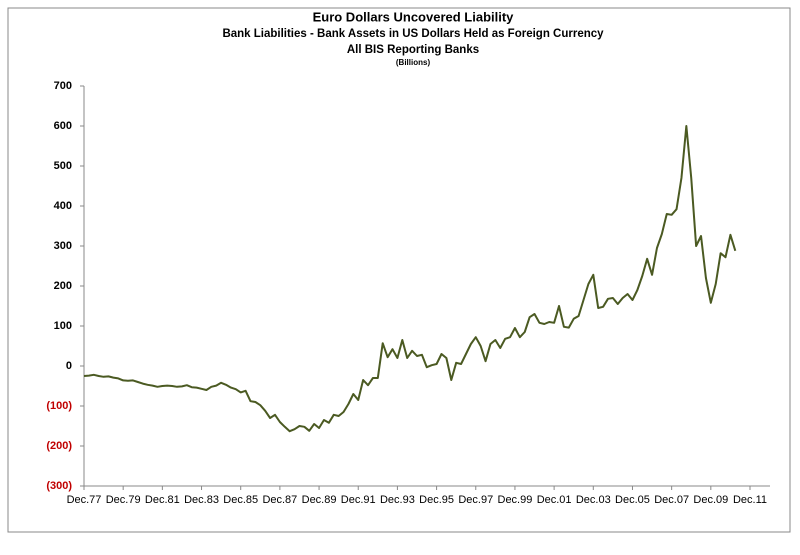 The width and height of the screenshot is (800, 555). Describe the element at coordinates (319, 500) in the screenshot. I see `x-tick-label: Dec.89` at that location.